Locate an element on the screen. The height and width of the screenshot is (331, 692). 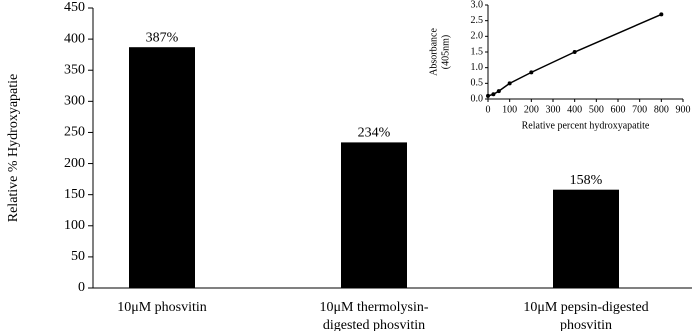
y-tick-label: 50 is located at coordinates (78, 256).